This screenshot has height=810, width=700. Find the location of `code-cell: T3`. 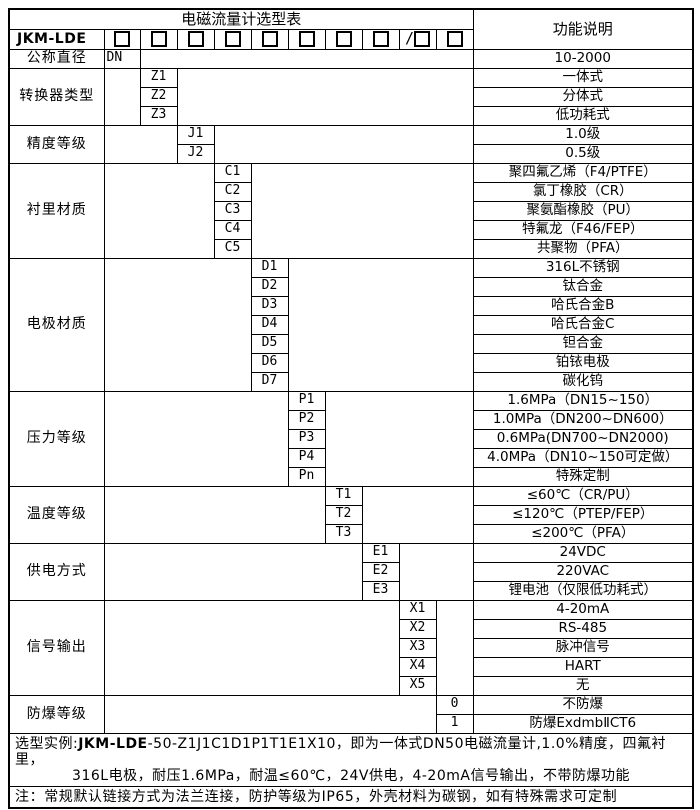

code-cell: T3 is located at coordinates (343, 533).